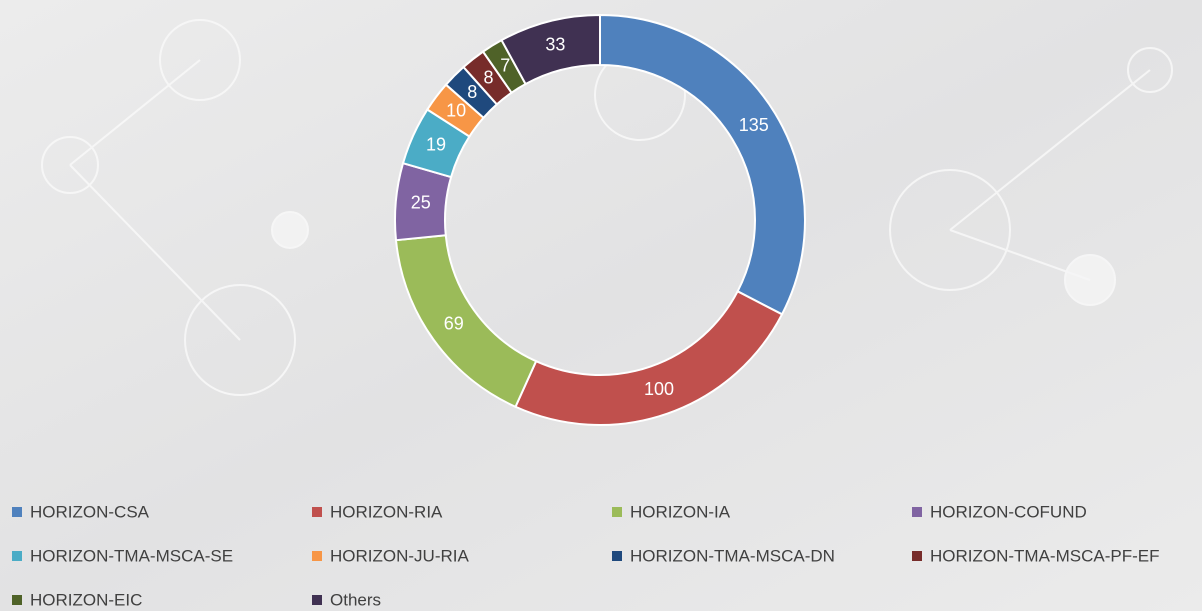  What do you see at coordinates (421, 202) in the screenshot?
I see `data-label: 25` at bounding box center [421, 202].